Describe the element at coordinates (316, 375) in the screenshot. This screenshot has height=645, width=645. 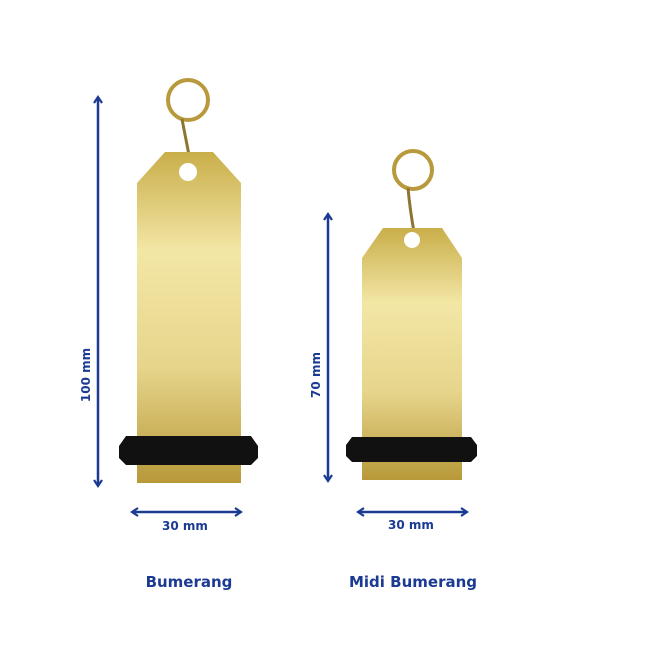
I see `height-label: 70 mm` at that location.